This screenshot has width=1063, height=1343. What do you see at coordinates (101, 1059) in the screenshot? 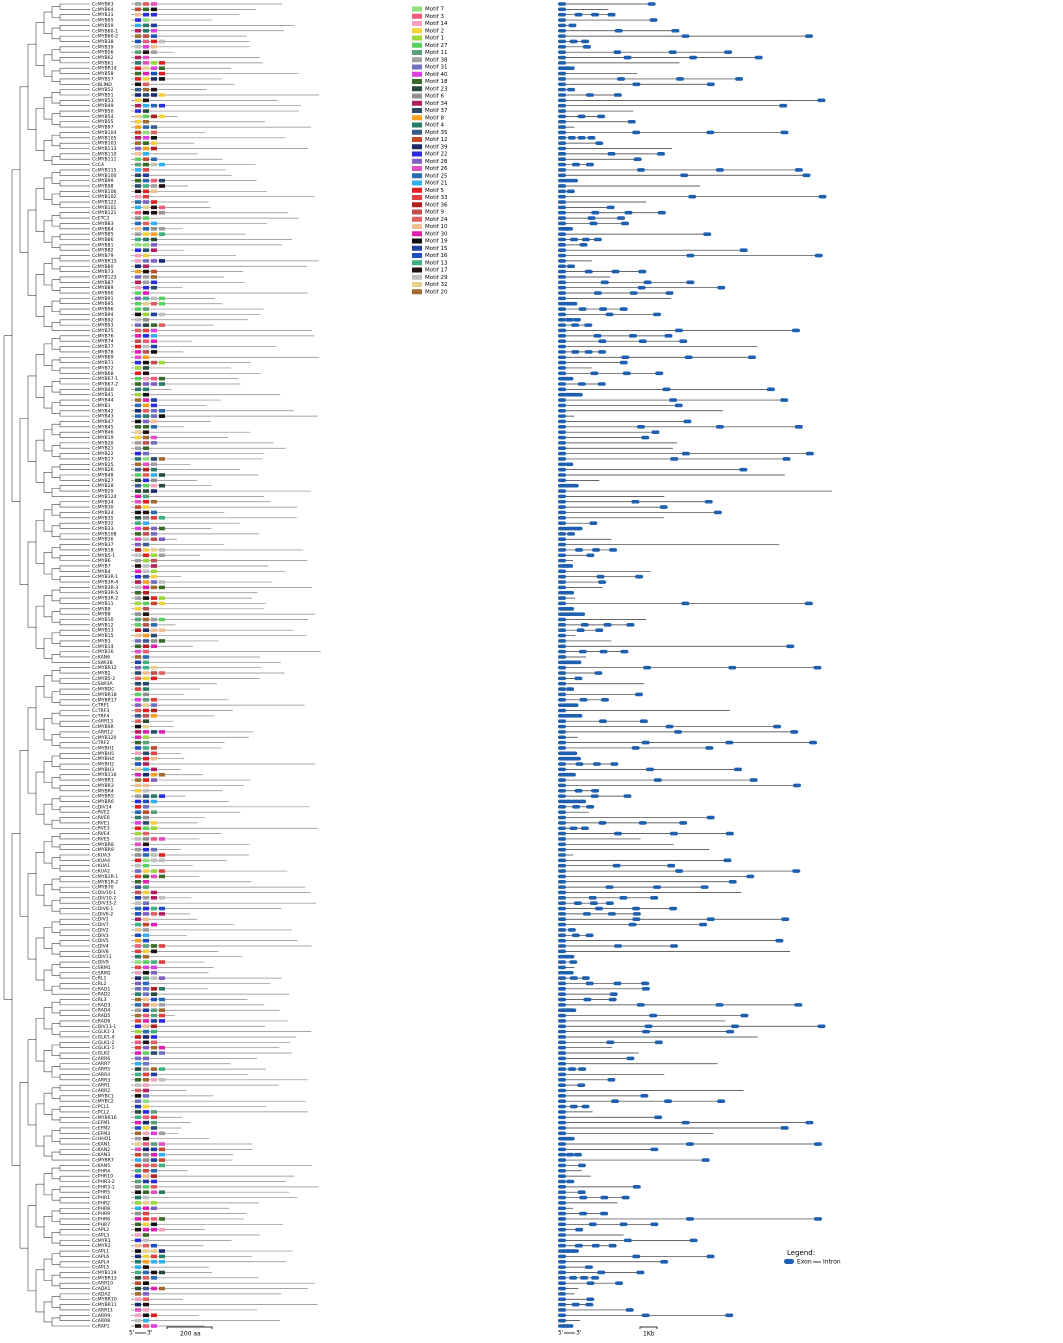
I see `gene-name: CcARR6` at bounding box center [101, 1059].